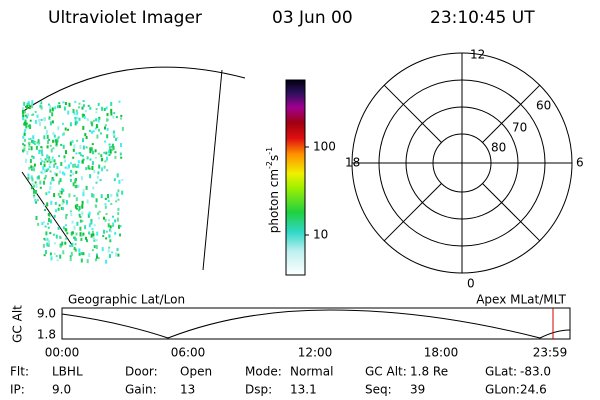 The image size is (600, 400). What do you see at coordinates (315, 353) in the screenshot?
I see `orbit-xtick: 12:00` at bounding box center [315, 353].